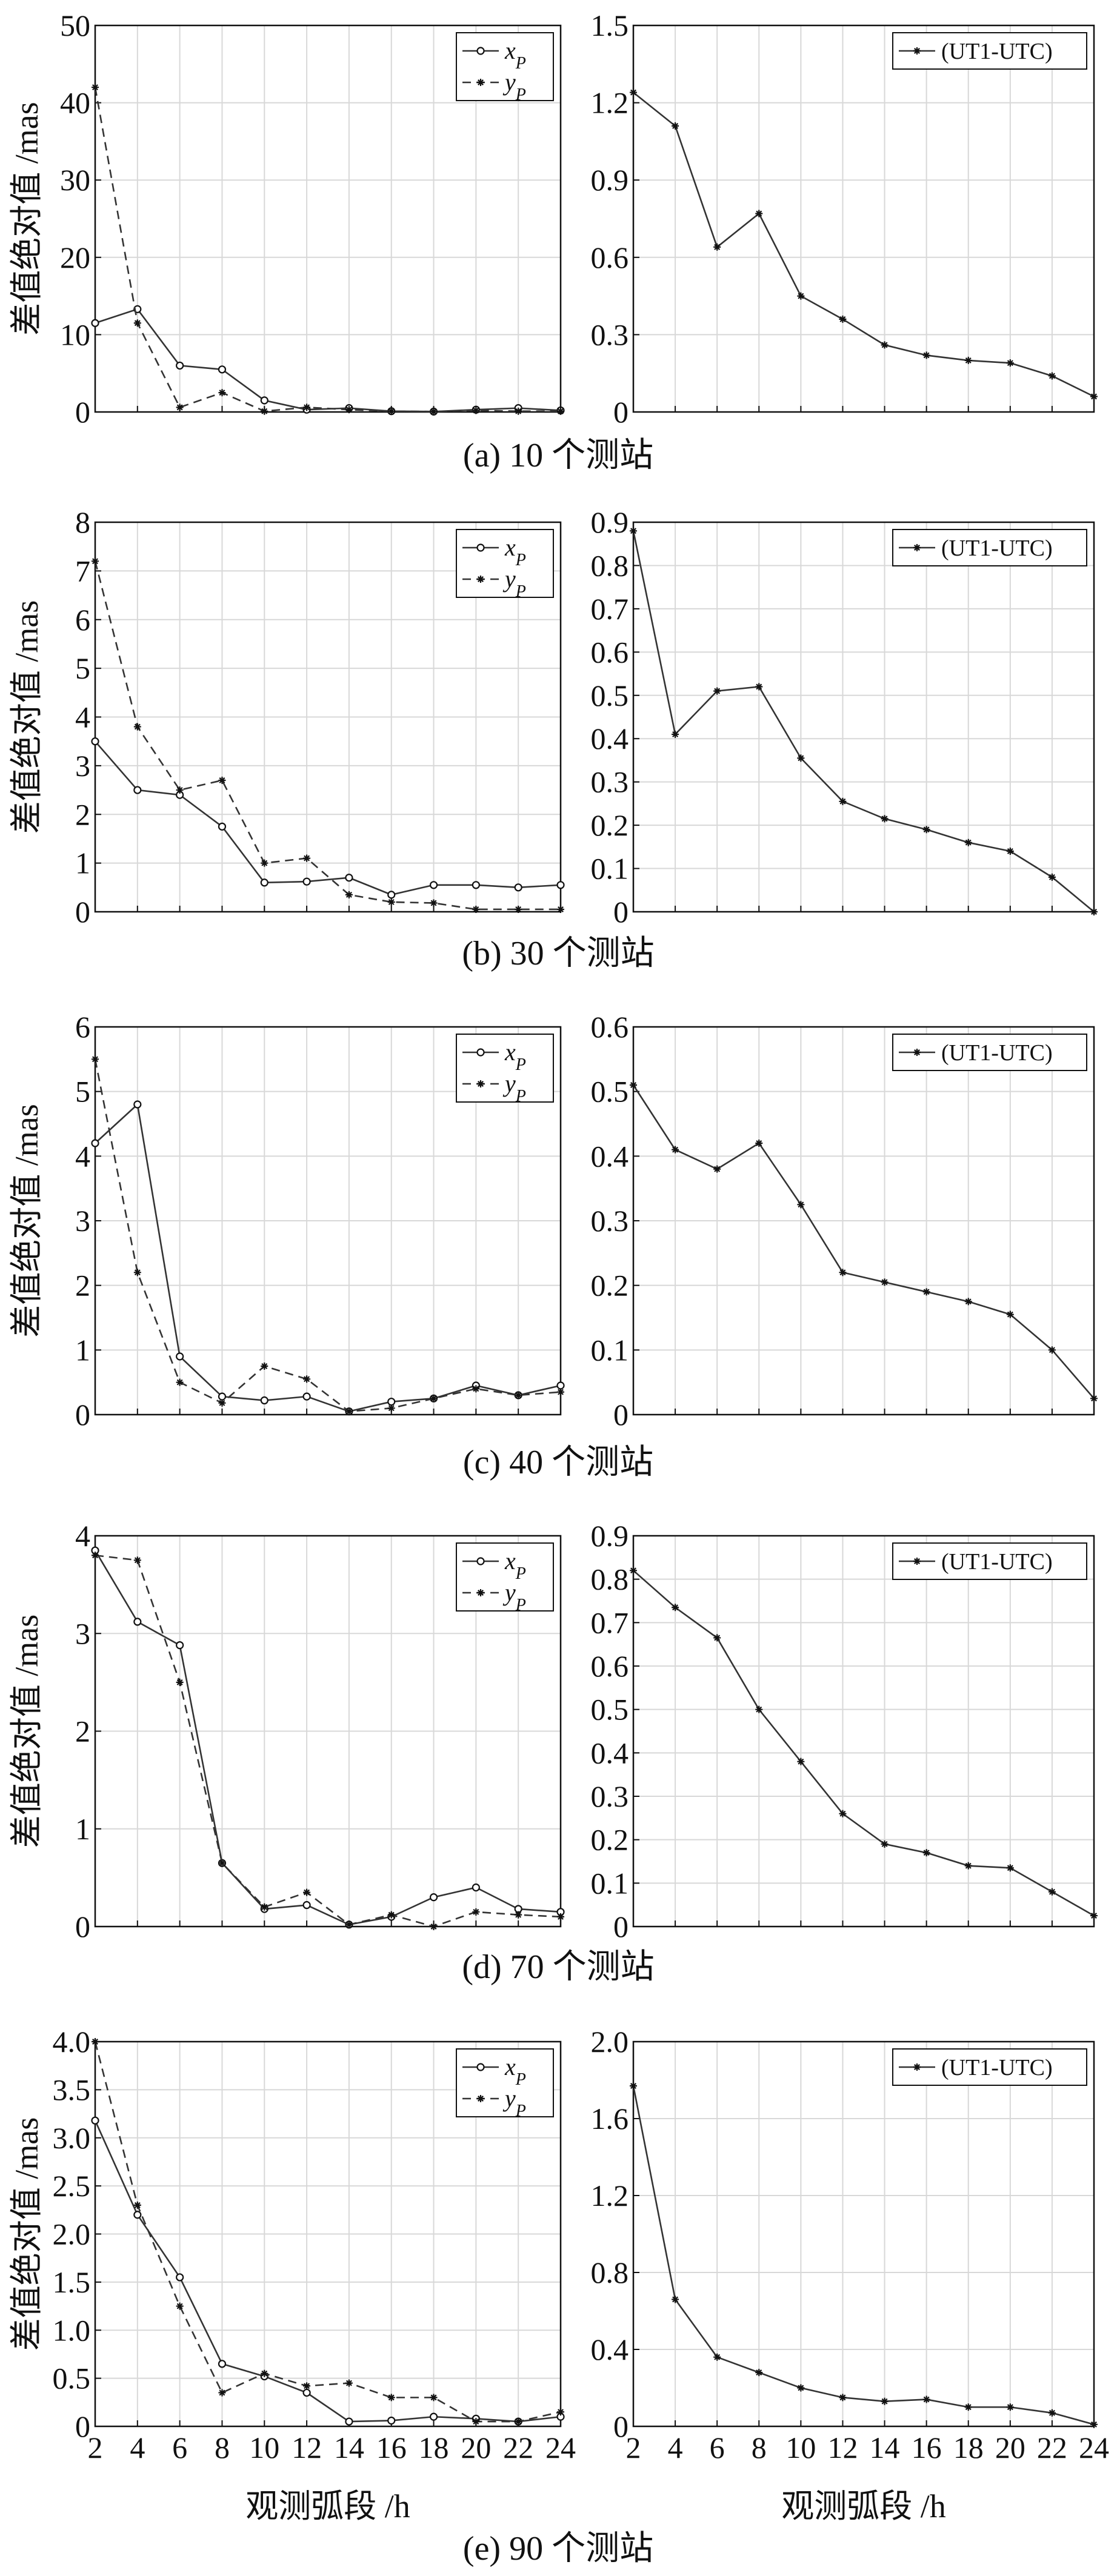 Image resolution: width=1117 pixels, height=2576 pixels. What do you see at coordinates (349, 2448) in the screenshot?
I see `x-tick-label: 14` at bounding box center [349, 2448].